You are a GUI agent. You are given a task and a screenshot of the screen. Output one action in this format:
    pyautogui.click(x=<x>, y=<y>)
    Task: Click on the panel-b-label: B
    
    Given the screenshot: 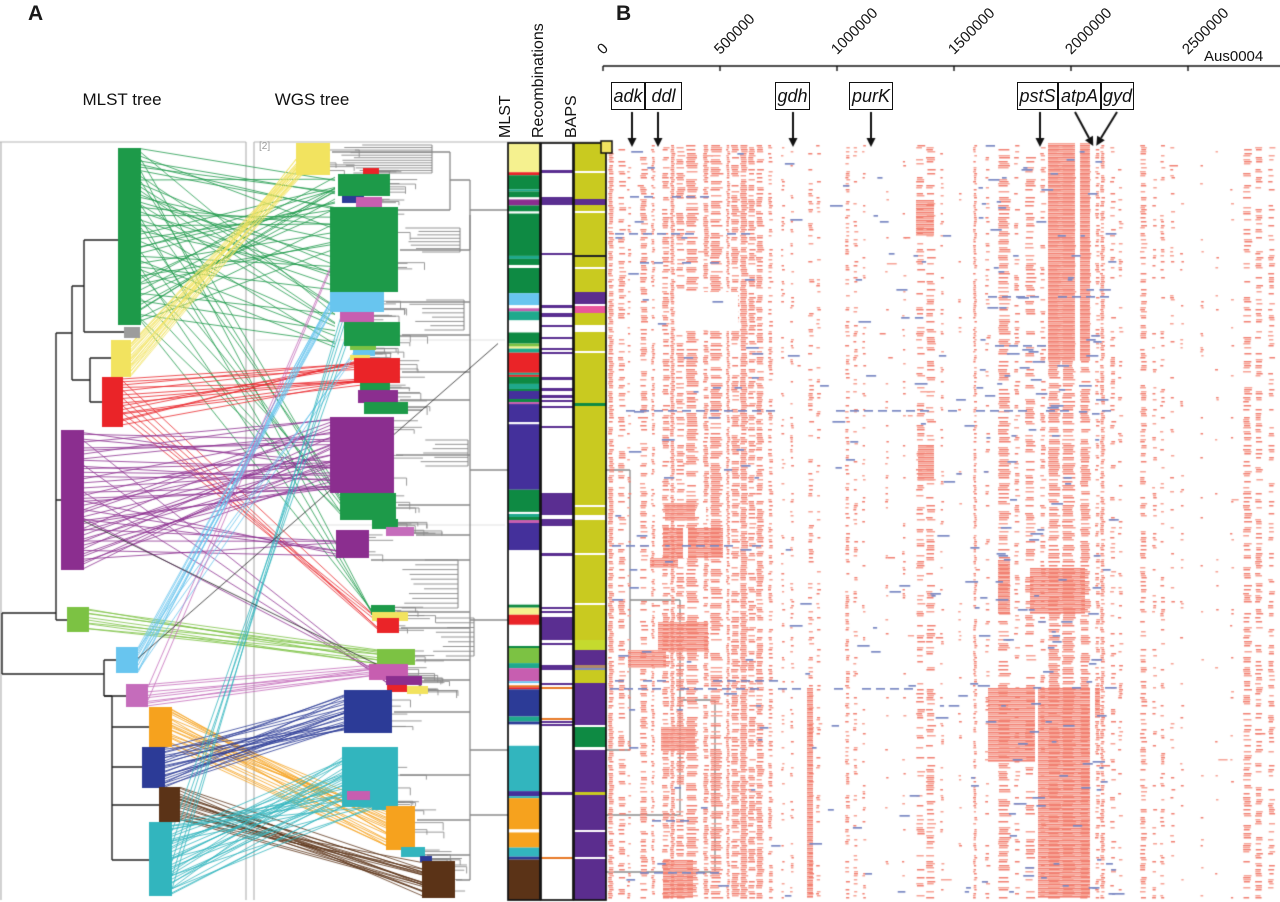 What is the action you would take?
    pyautogui.click(x=624, y=13)
    